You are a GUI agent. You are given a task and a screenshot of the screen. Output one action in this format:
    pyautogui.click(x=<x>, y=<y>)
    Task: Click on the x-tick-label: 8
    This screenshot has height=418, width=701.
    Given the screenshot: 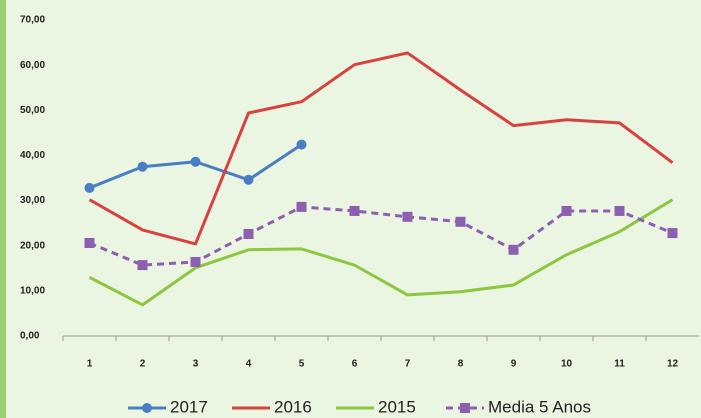 What is the action you would take?
    pyautogui.click(x=461, y=364)
    